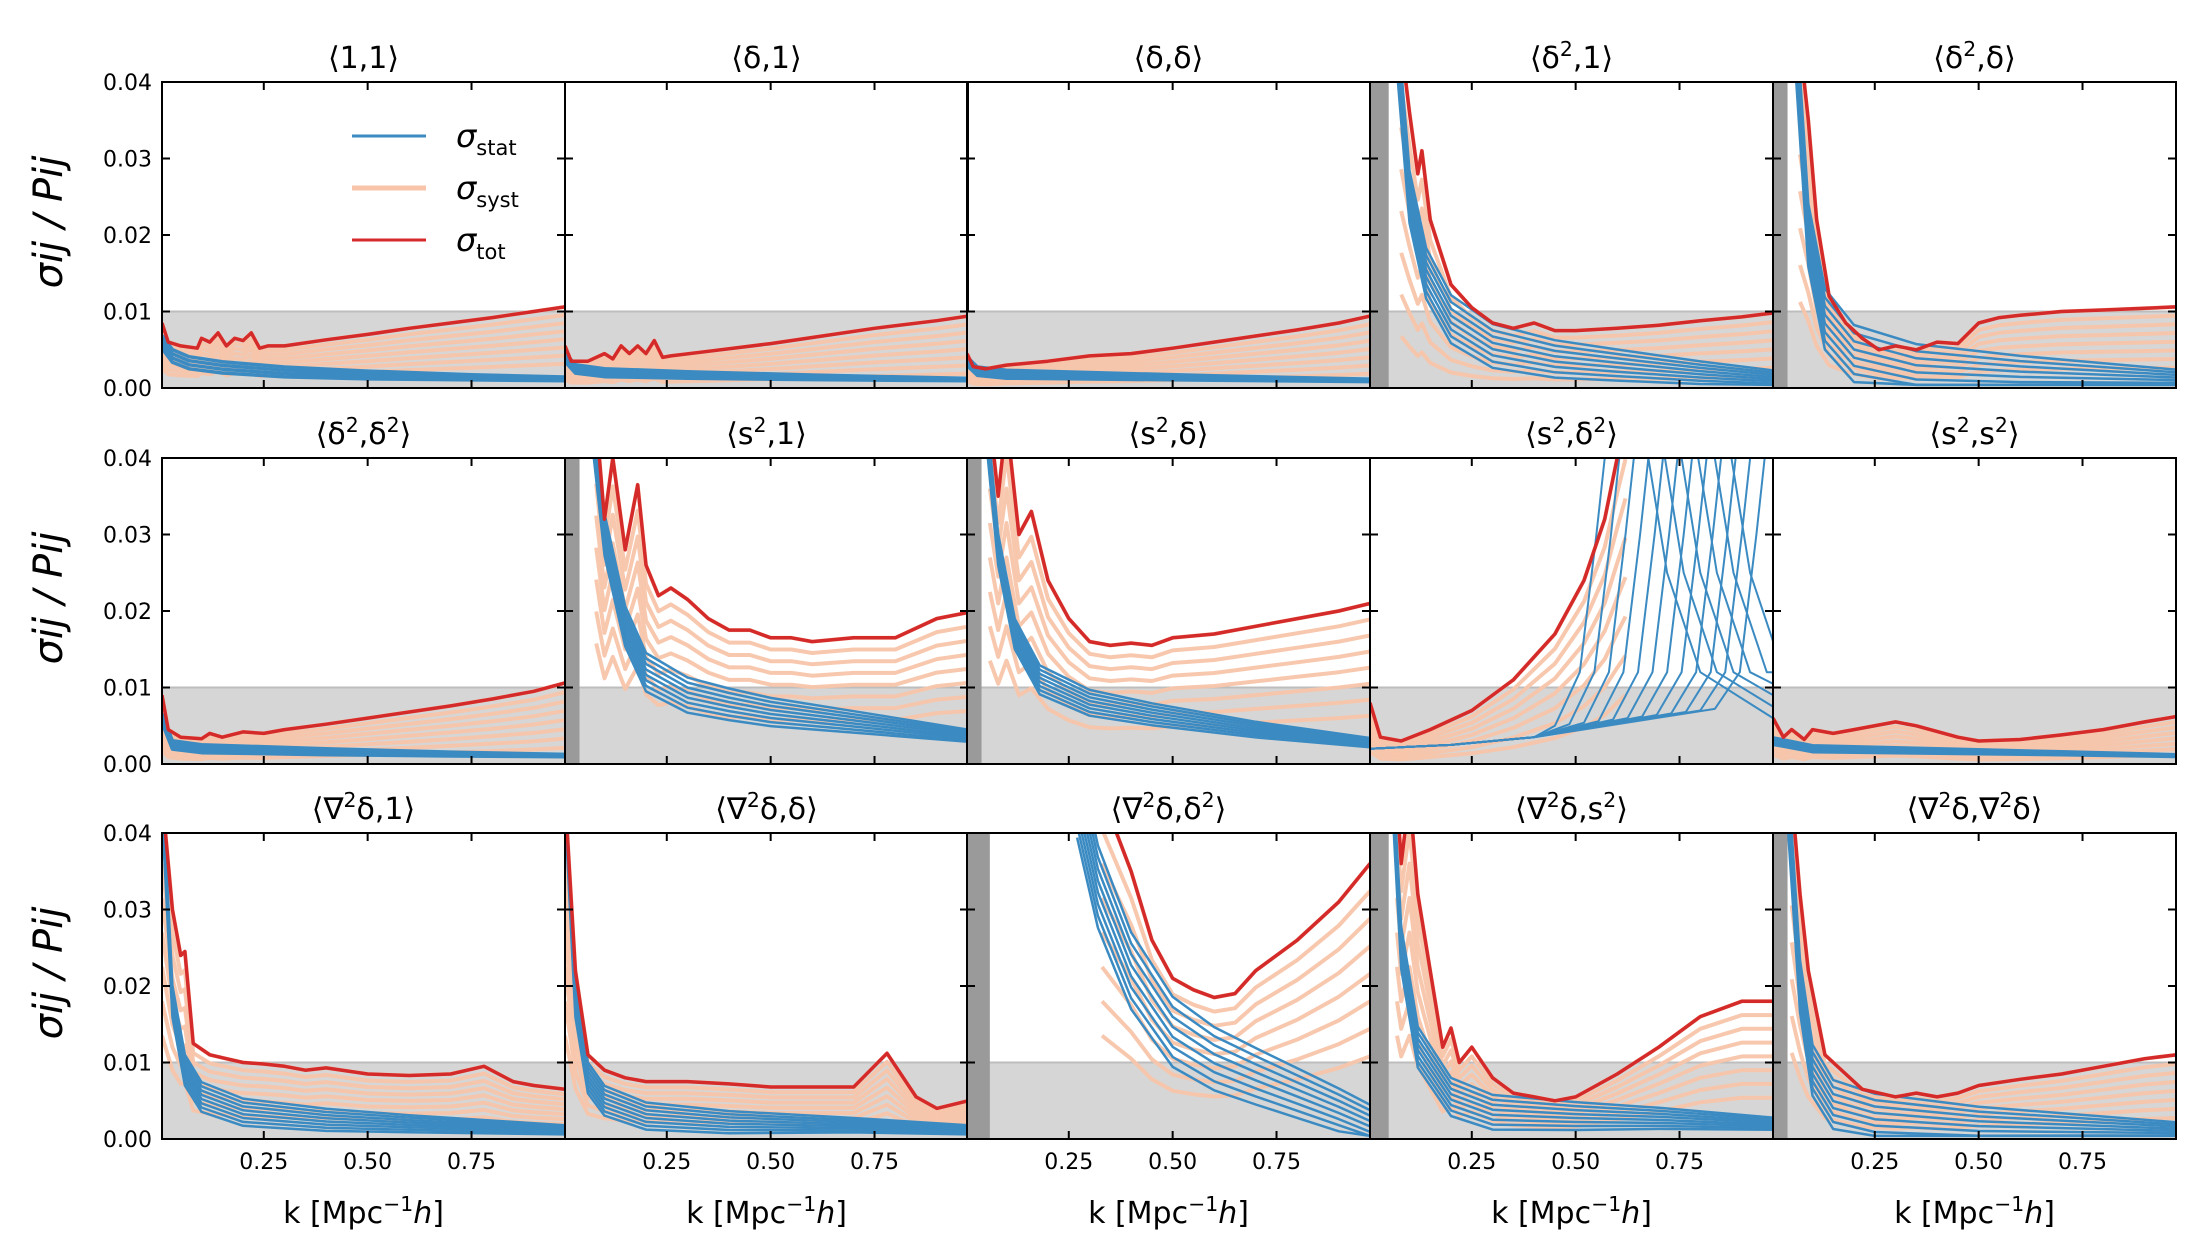 The width and height of the screenshot is (2200, 1260). I want to click on y-tick-label: 0.03, so click(127, 911).